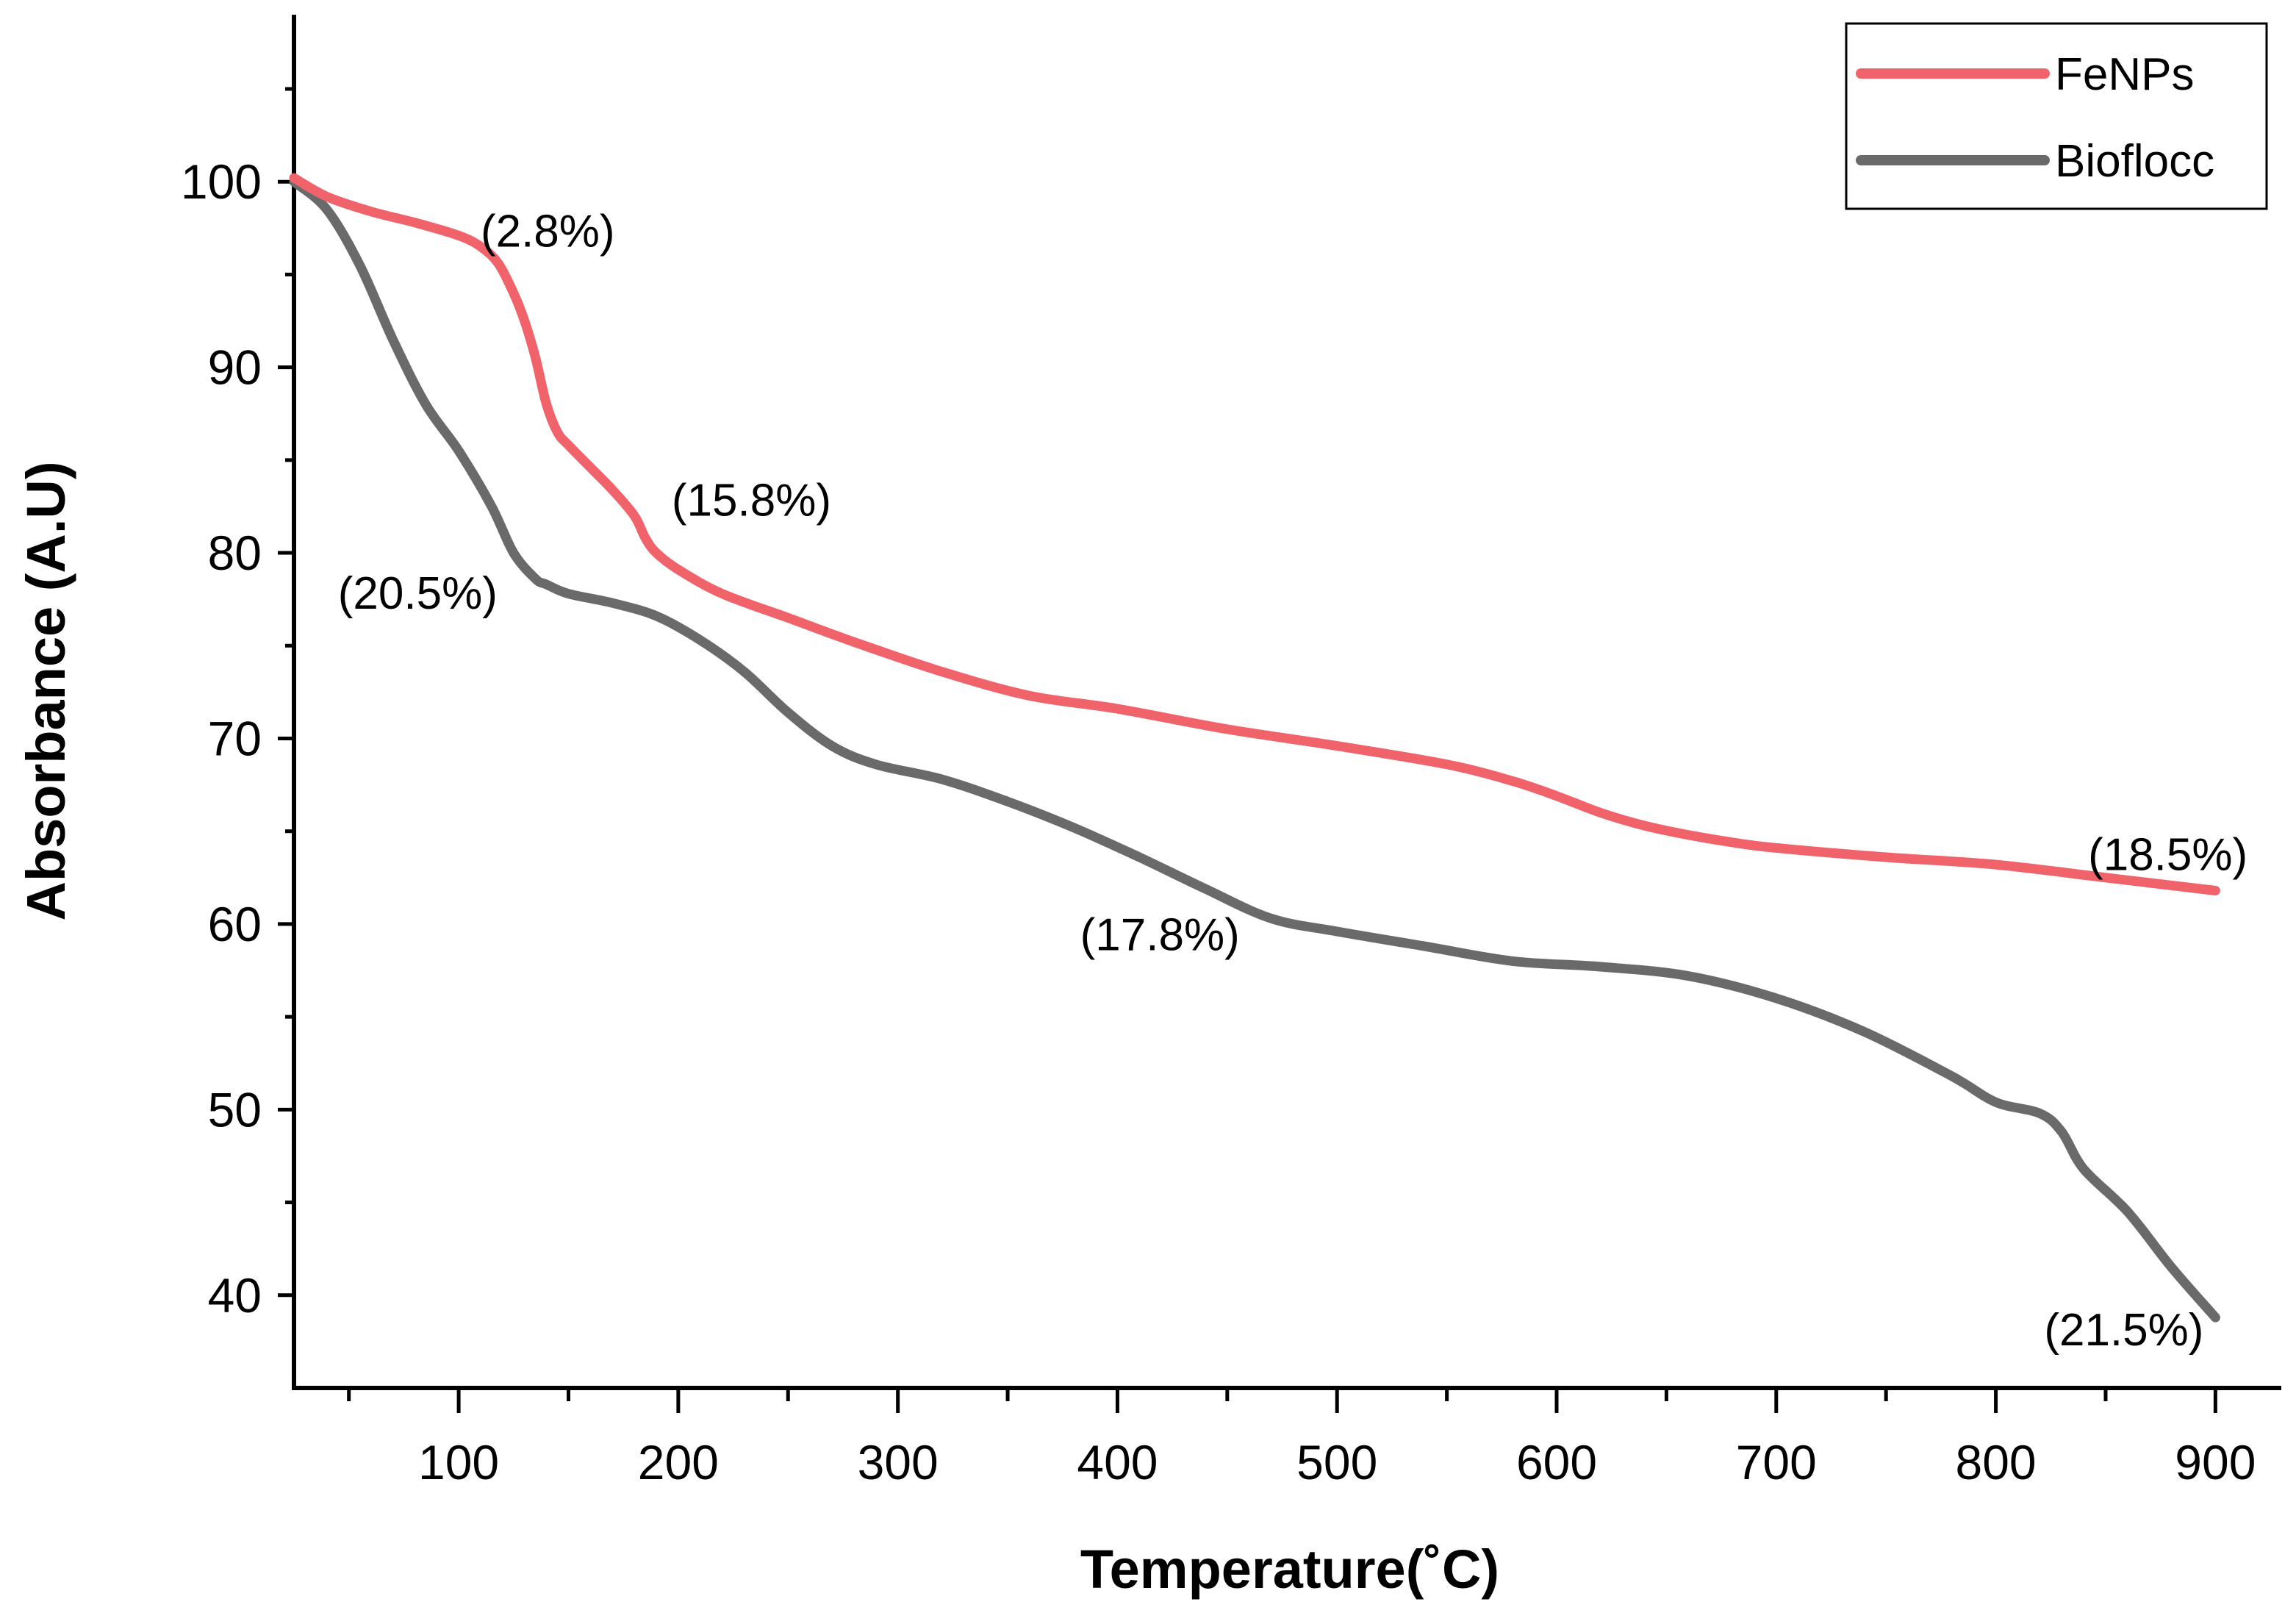 Image resolution: width=2296 pixels, height=1610 pixels. Describe the element at coordinates (678, 1462) in the screenshot. I see `x-tick-label-200: 200` at that location.